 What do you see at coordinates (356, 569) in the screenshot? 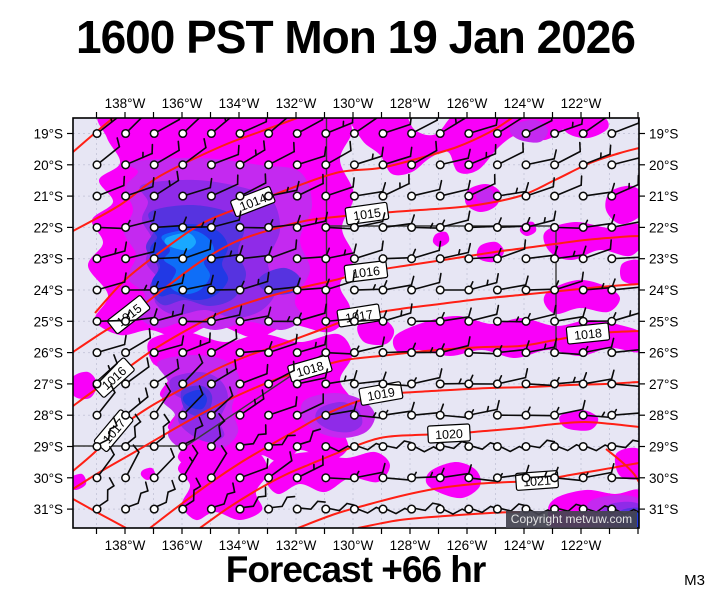
I see `forecast-hour-label: Forecast +66 hr` at bounding box center [356, 569].